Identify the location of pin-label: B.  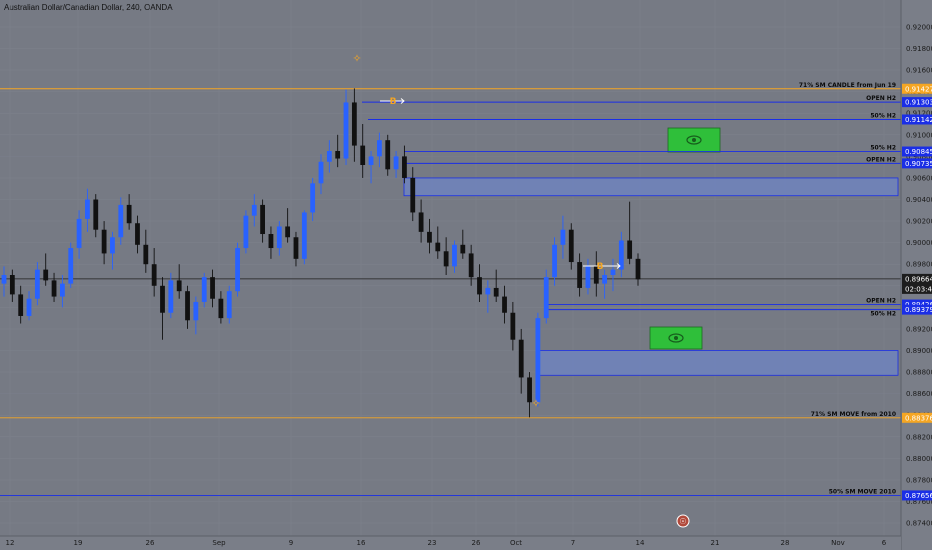
(393, 102).